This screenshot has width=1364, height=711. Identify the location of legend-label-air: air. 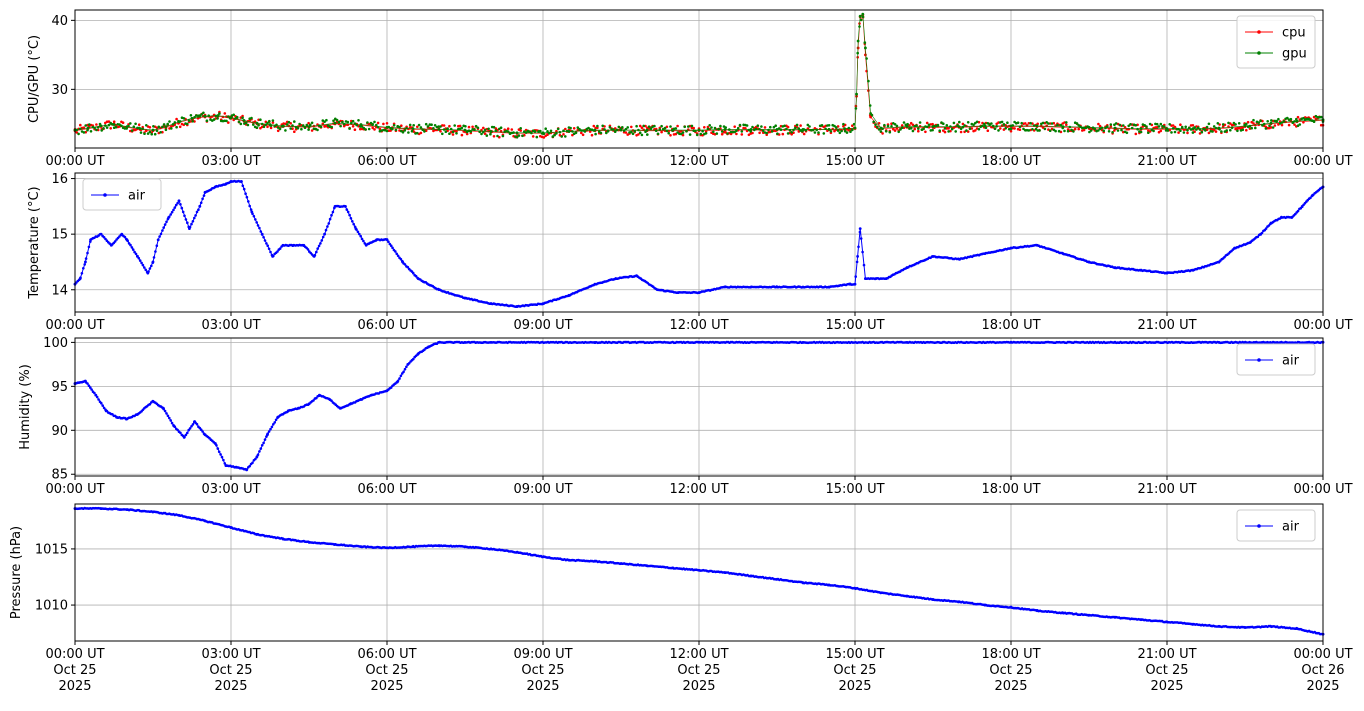
(1291, 361).